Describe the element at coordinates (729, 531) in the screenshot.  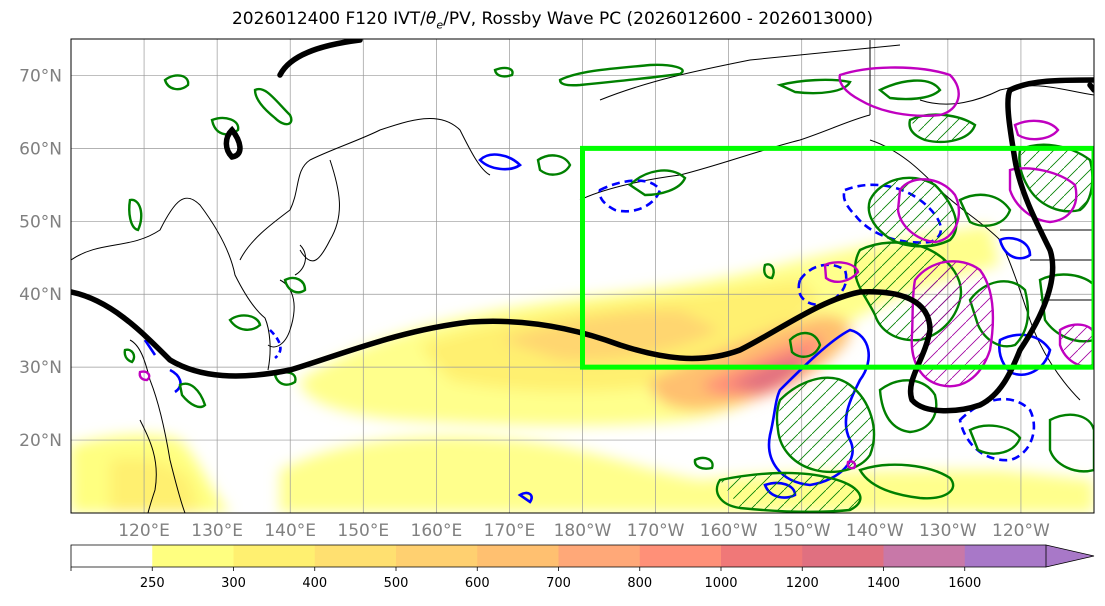
I see `lon-label: 160°W` at that location.